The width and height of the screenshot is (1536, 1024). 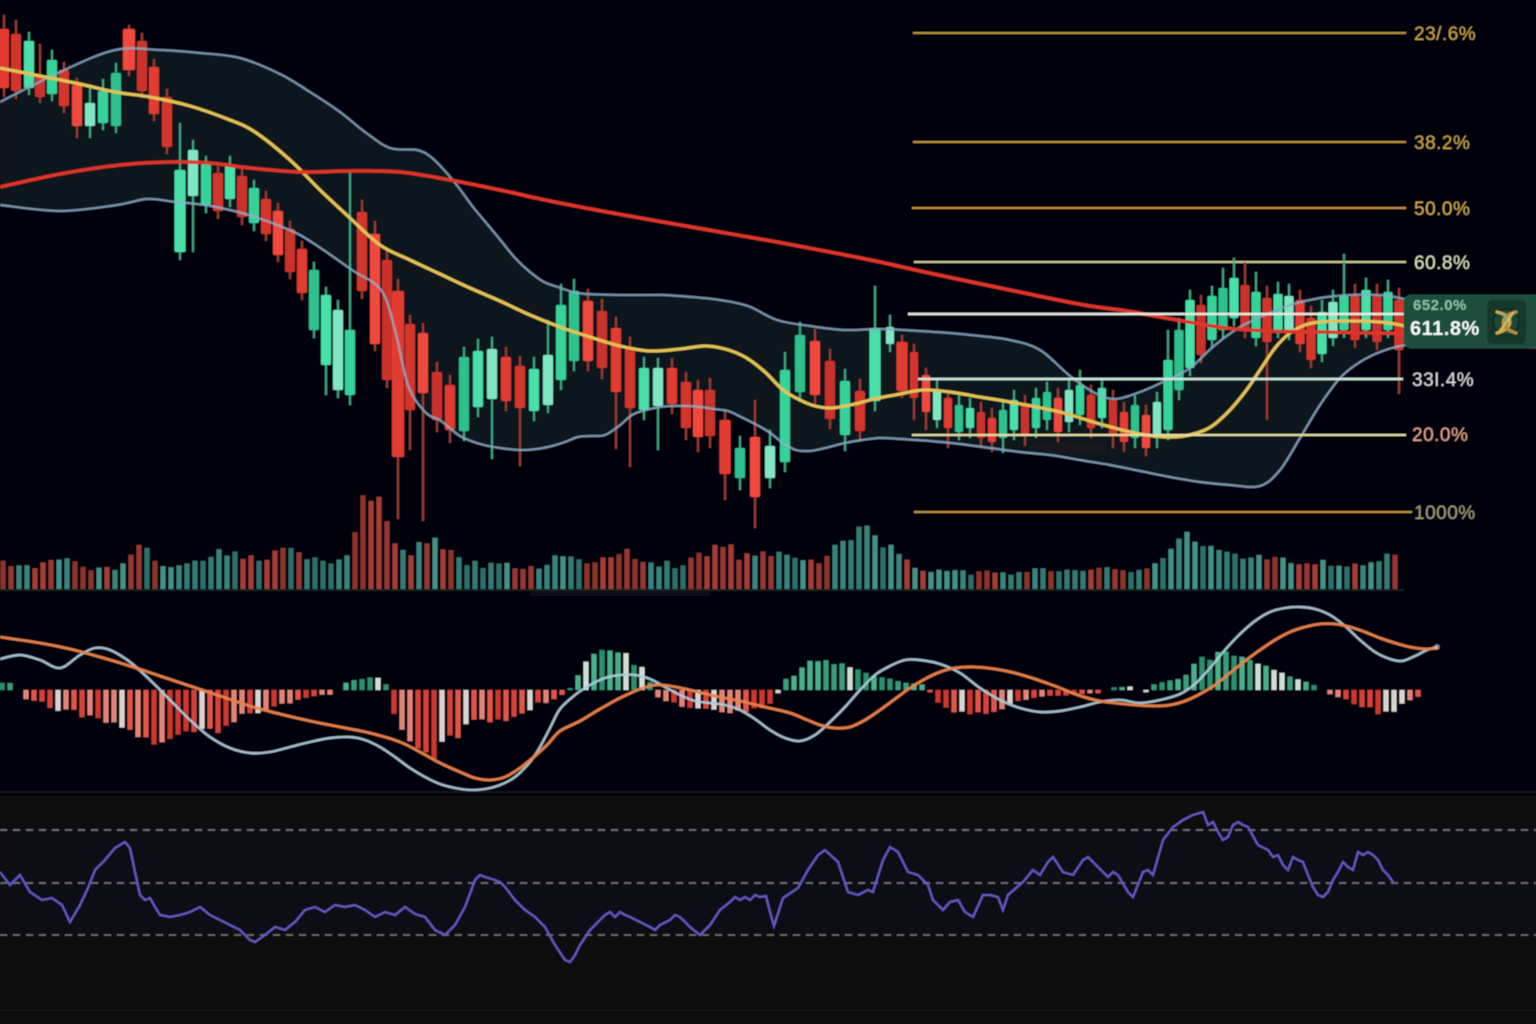 I want to click on svg-text: 60.8%, so click(x=1442, y=263).